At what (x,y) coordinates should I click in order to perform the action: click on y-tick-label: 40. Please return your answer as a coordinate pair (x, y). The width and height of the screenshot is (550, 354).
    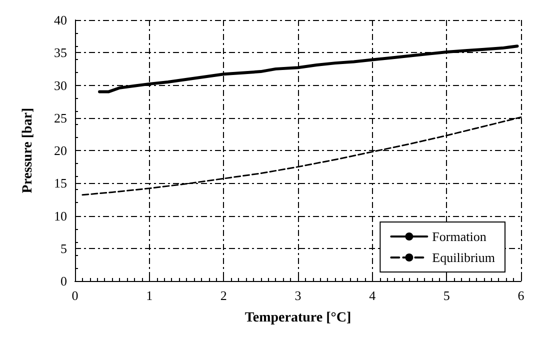
    Looking at the image, I should click on (60, 20).